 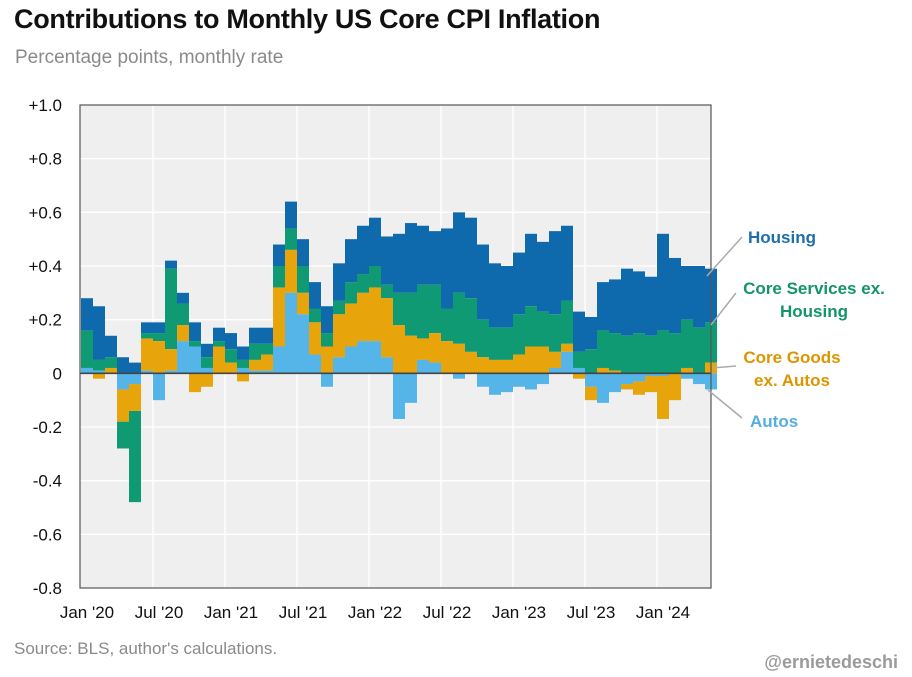 I want to click on y-tick-label: -0.8, so click(x=47, y=588).